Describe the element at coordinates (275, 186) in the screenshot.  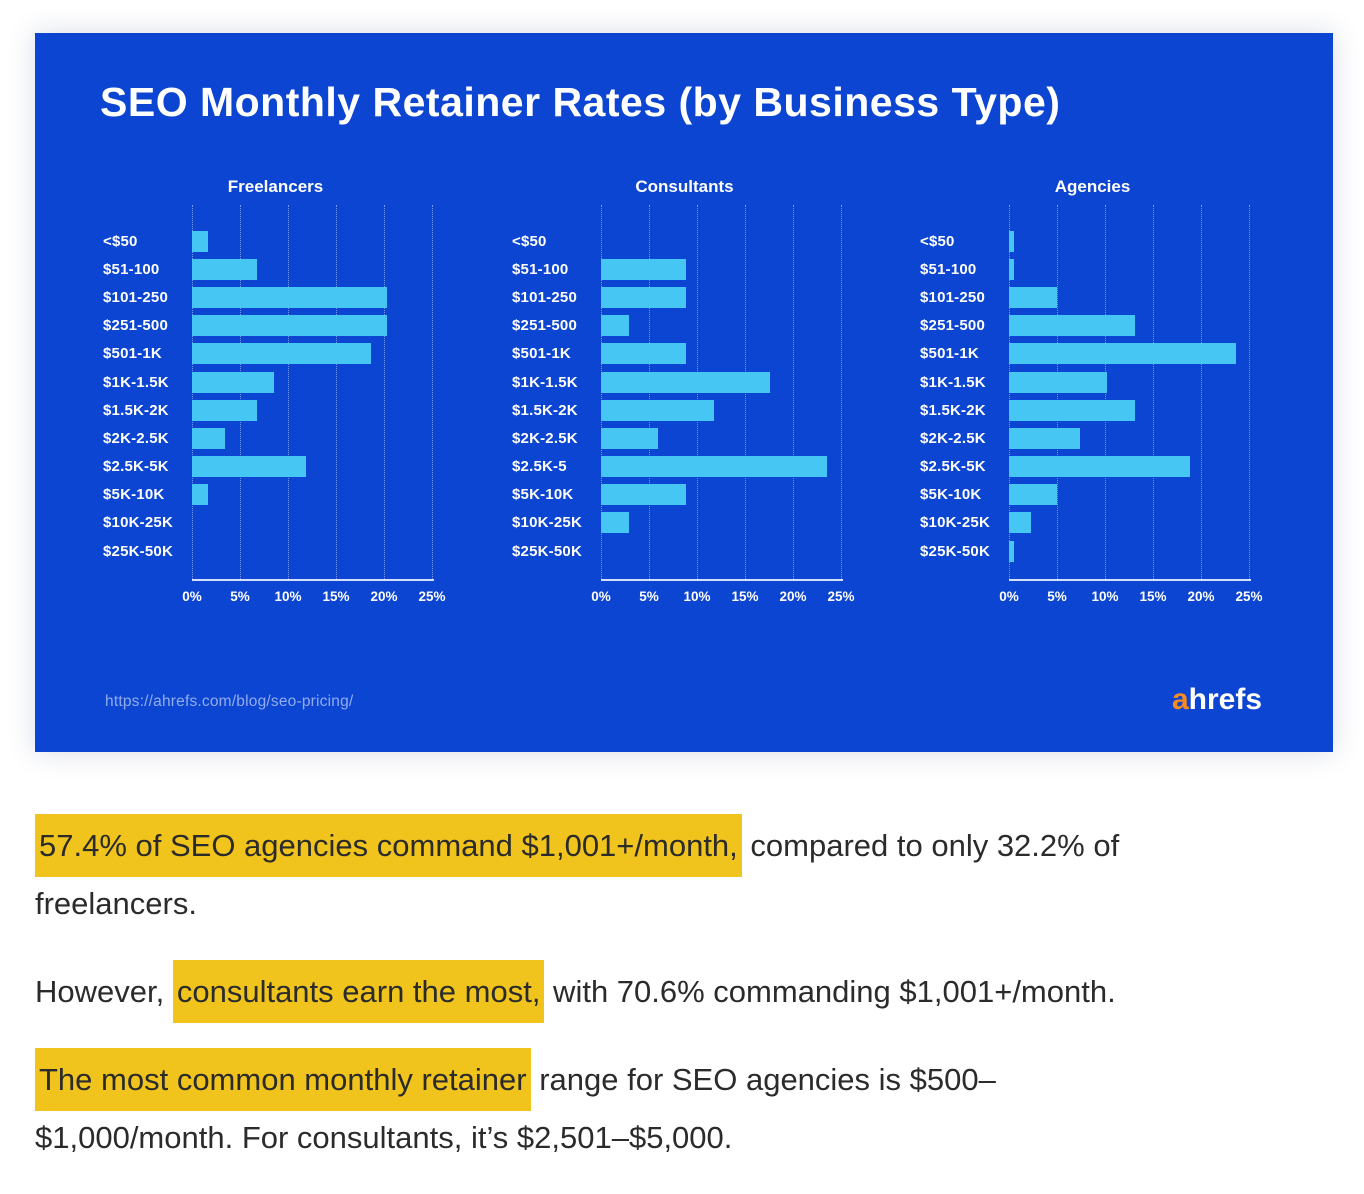
I see `chart-title-freelancers: Freelancers` at that location.